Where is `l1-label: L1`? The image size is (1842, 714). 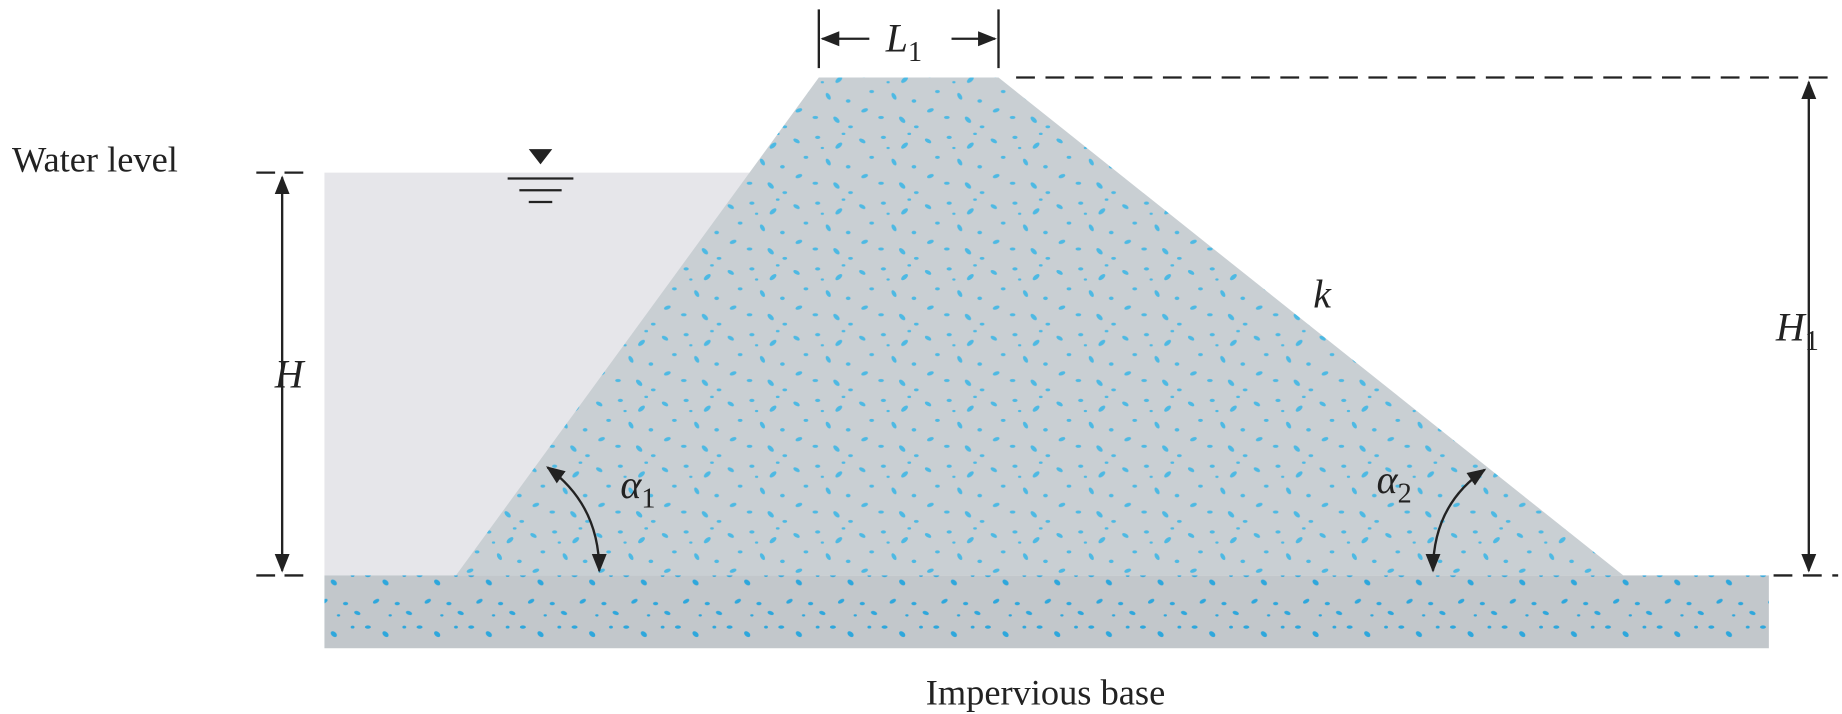 l1-label: L1 is located at coordinates (903, 42).